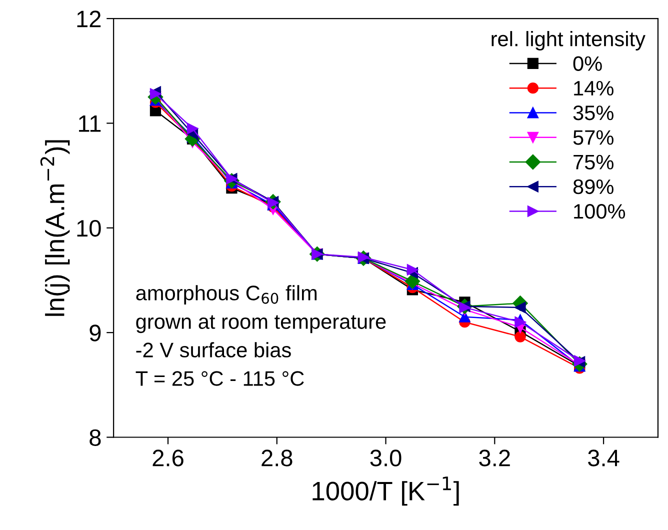  What do you see at coordinates (593, 186) in the screenshot?
I see `legend-label: 89%` at bounding box center [593, 186].